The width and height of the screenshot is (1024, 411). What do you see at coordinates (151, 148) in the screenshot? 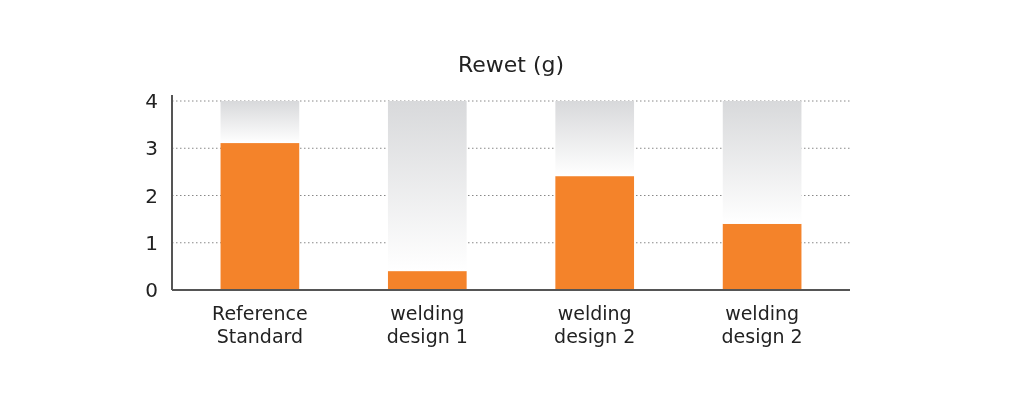
I see `y-tick-label: 3` at bounding box center [151, 148].